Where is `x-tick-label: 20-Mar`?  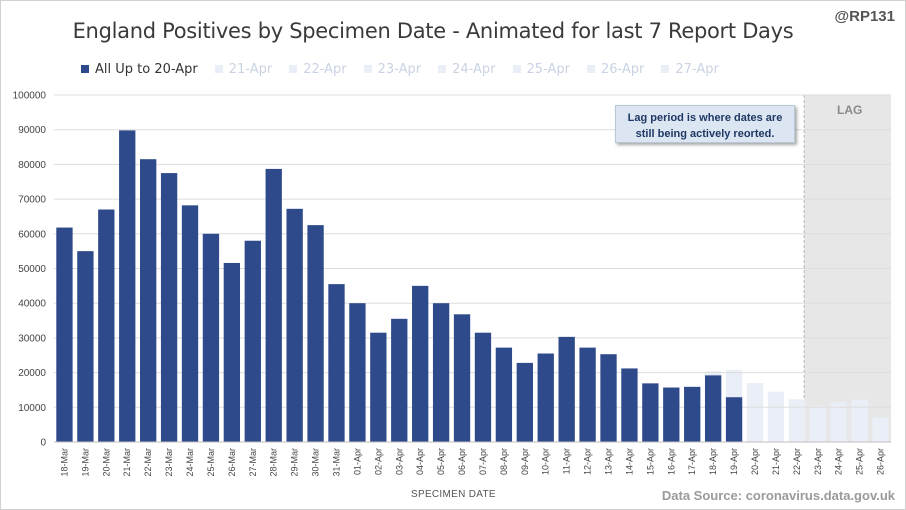 x-tick-label: 20-Mar is located at coordinates (106, 462).